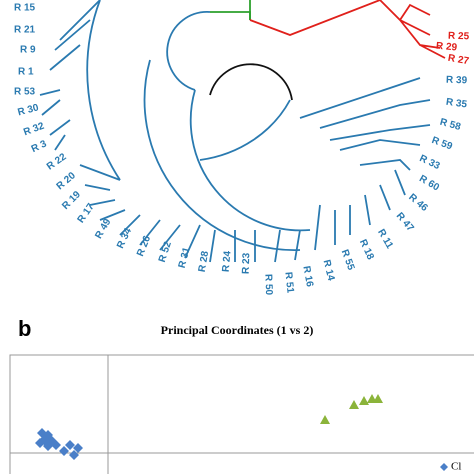 This screenshot has width=474, height=474. Describe the element at coordinates (456, 104) in the screenshot. I see `leaf-label: R 35` at that location.